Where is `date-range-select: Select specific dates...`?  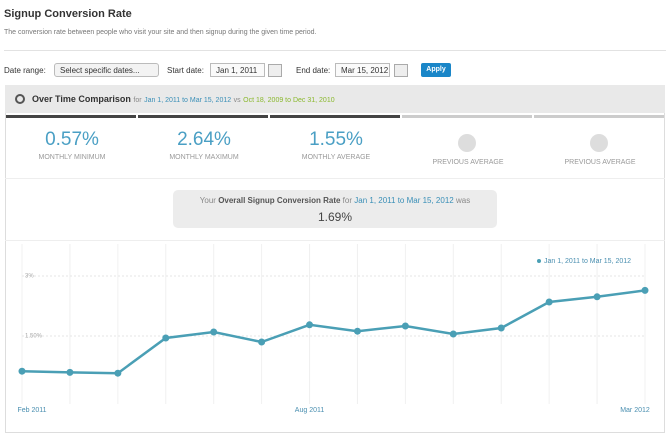
date-range-select: Select specific dates... is located at coordinates (106, 70).